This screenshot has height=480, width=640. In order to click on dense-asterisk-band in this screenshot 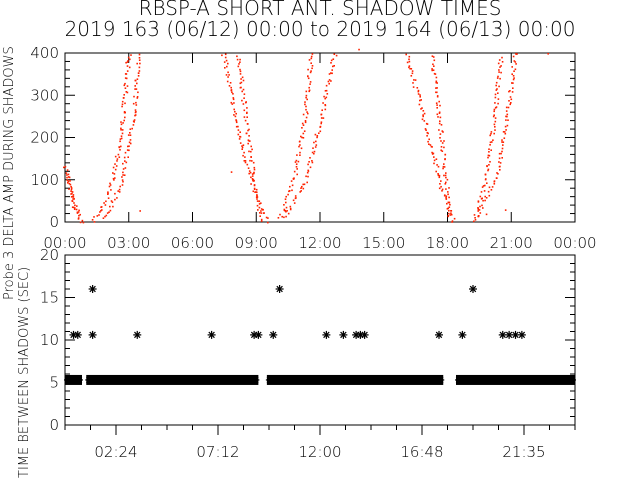, I will do `click(73, 379)`.